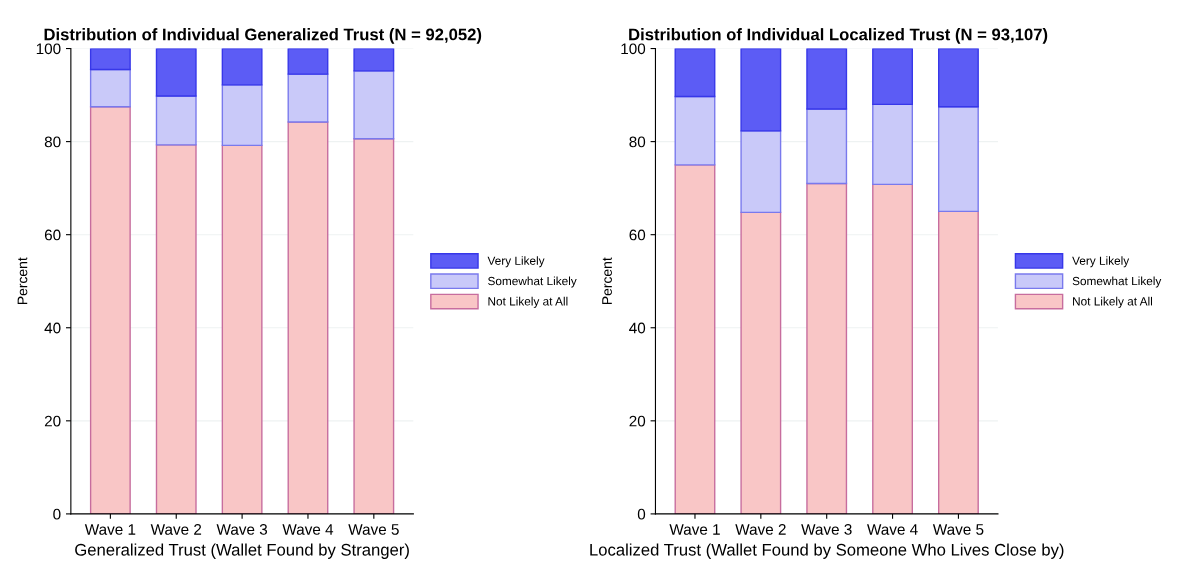  Describe the element at coordinates (827, 551) in the screenshot. I see `x-axis-title: Localized Trust (Wallet Found by Someone Who Lives Close by)` at that location.